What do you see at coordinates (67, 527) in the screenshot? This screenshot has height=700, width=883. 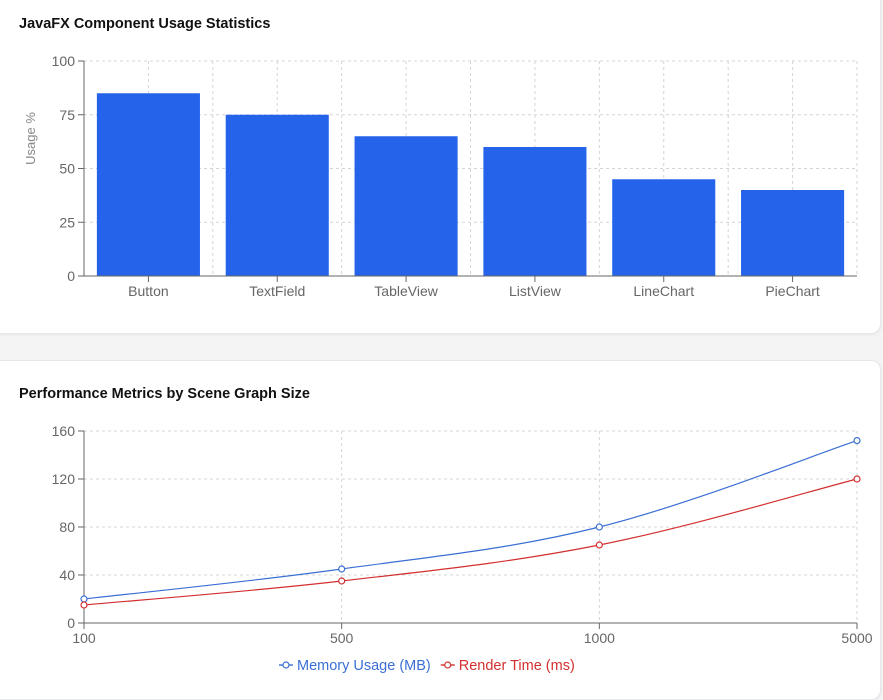 I see `y-tick-label: 80` at bounding box center [67, 527].